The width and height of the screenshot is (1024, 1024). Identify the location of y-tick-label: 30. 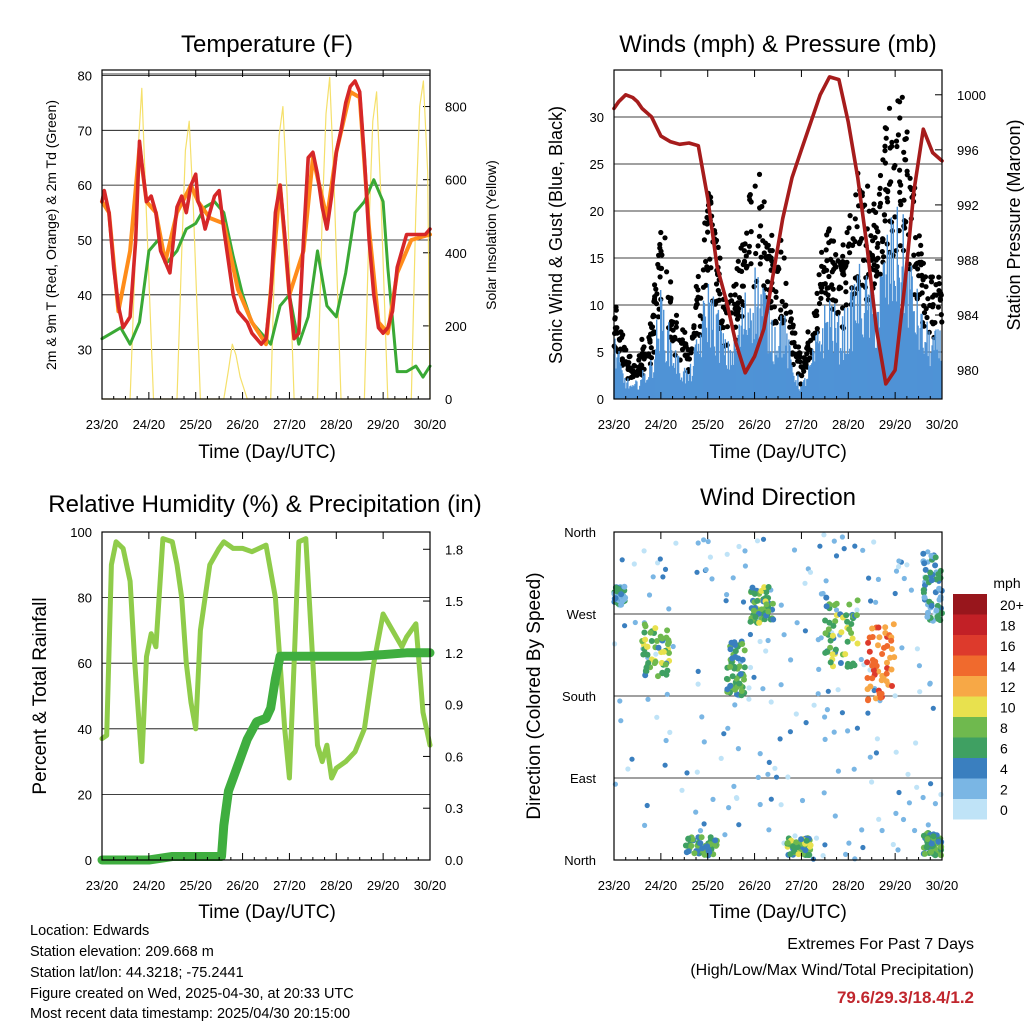
(597, 117).